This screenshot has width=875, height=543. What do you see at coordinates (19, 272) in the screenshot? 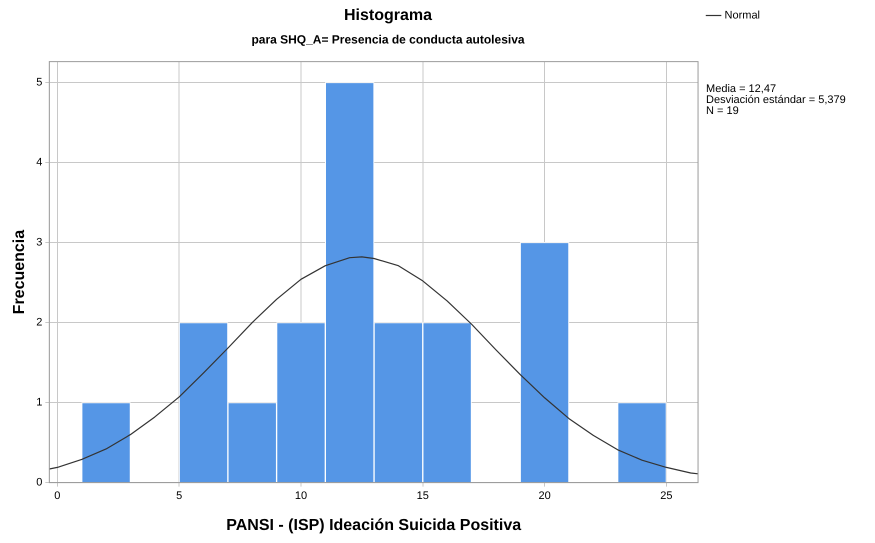
I see `y-axis-title: Frecuencia` at bounding box center [19, 272].